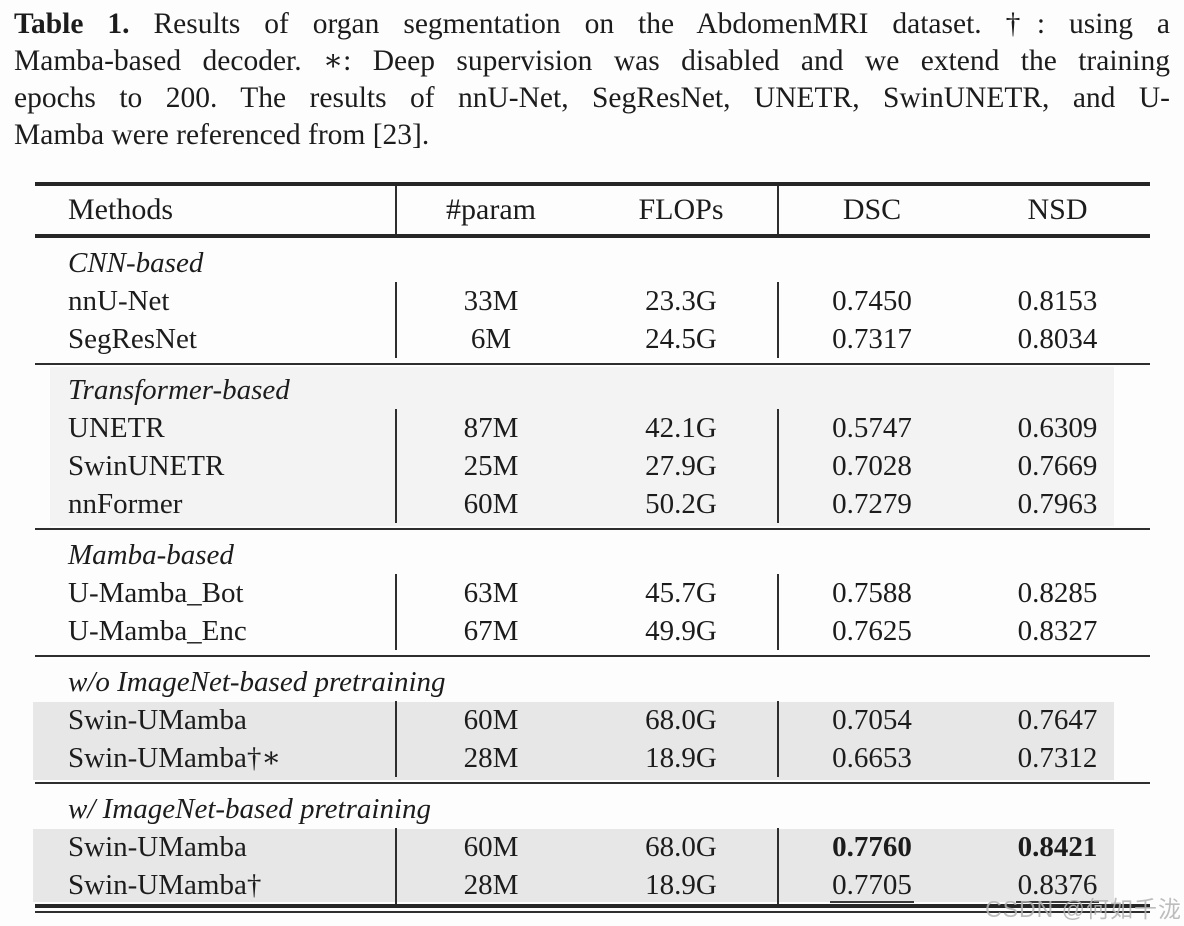 This screenshot has width=1184, height=926. What do you see at coordinates (175, 758) in the screenshot?
I see `method-cell: Swin-UMamba†∗` at bounding box center [175, 758].